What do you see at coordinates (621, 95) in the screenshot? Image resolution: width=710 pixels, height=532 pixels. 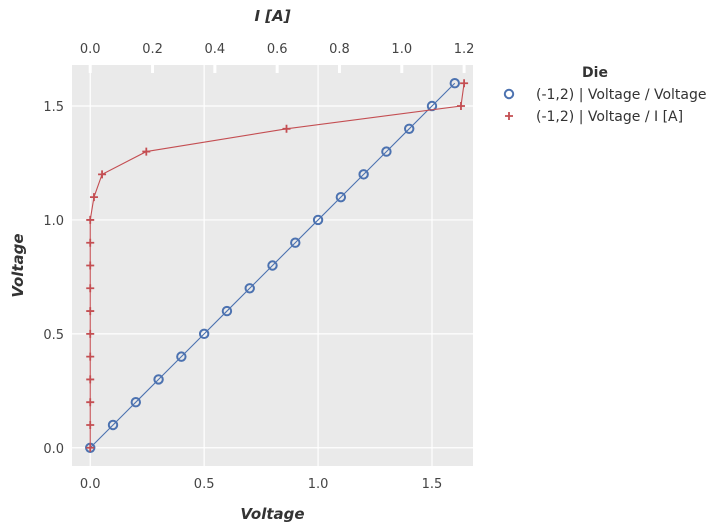 I see `legend-label: (-1,2) | Voltage / Voltage` at bounding box center [621, 95].